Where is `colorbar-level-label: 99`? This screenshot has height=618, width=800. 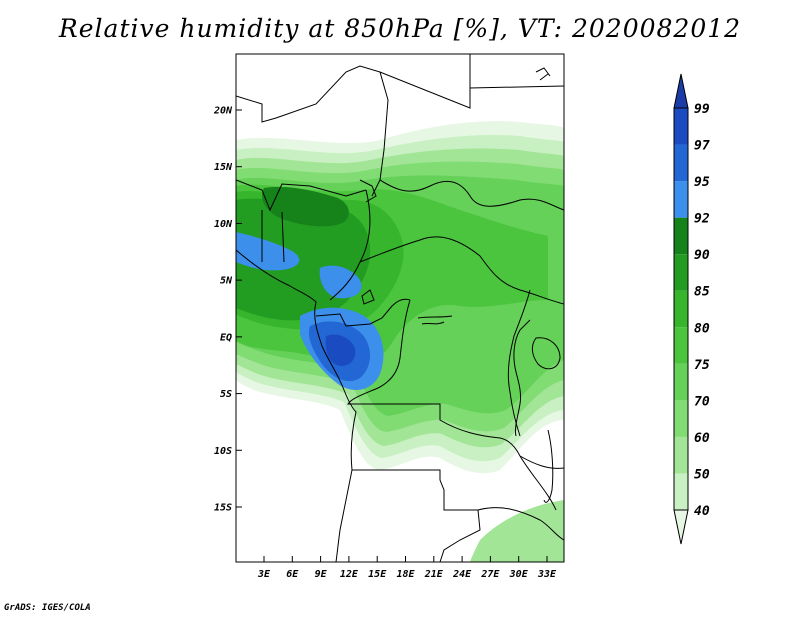
colorbar-level-label: 99 is located at coordinates (702, 109).